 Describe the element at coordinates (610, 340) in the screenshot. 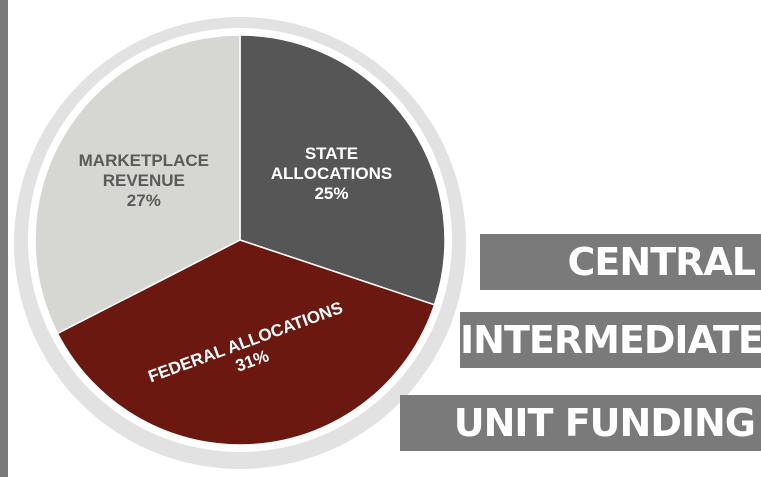

I see `banner: INTERMEDIATE` at that location.